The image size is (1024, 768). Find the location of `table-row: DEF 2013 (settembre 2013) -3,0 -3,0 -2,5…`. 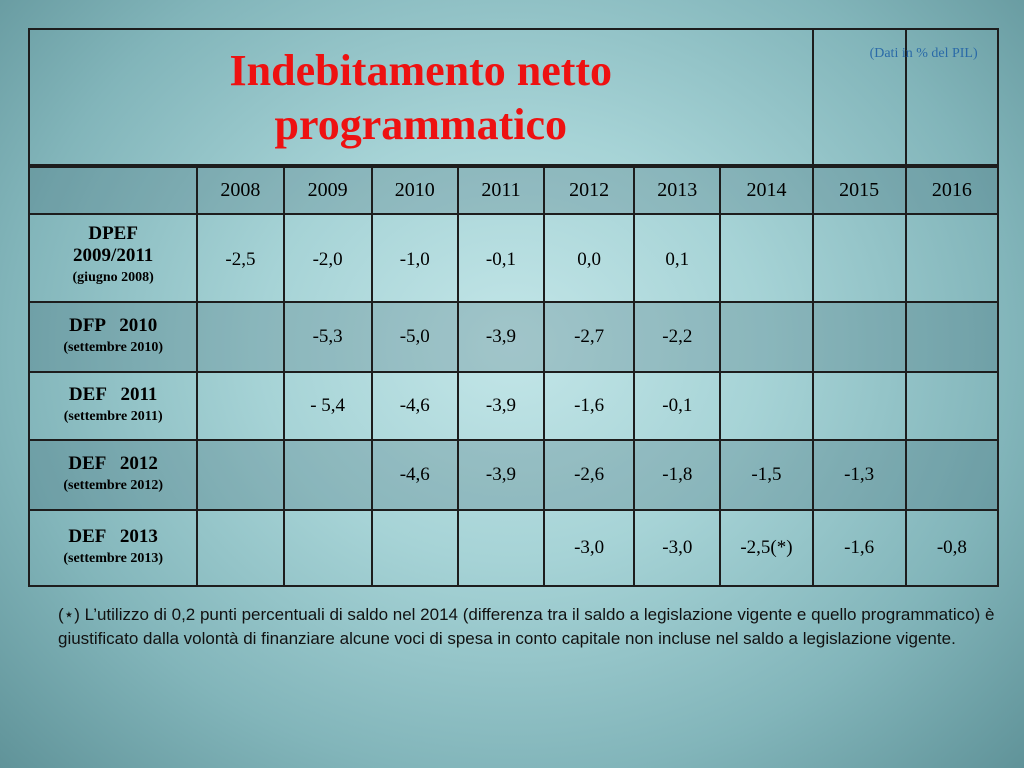

table-row: DEF 2013 (settembre 2013) -3,0 -3,0 -2,5… is located at coordinates (513, 548).